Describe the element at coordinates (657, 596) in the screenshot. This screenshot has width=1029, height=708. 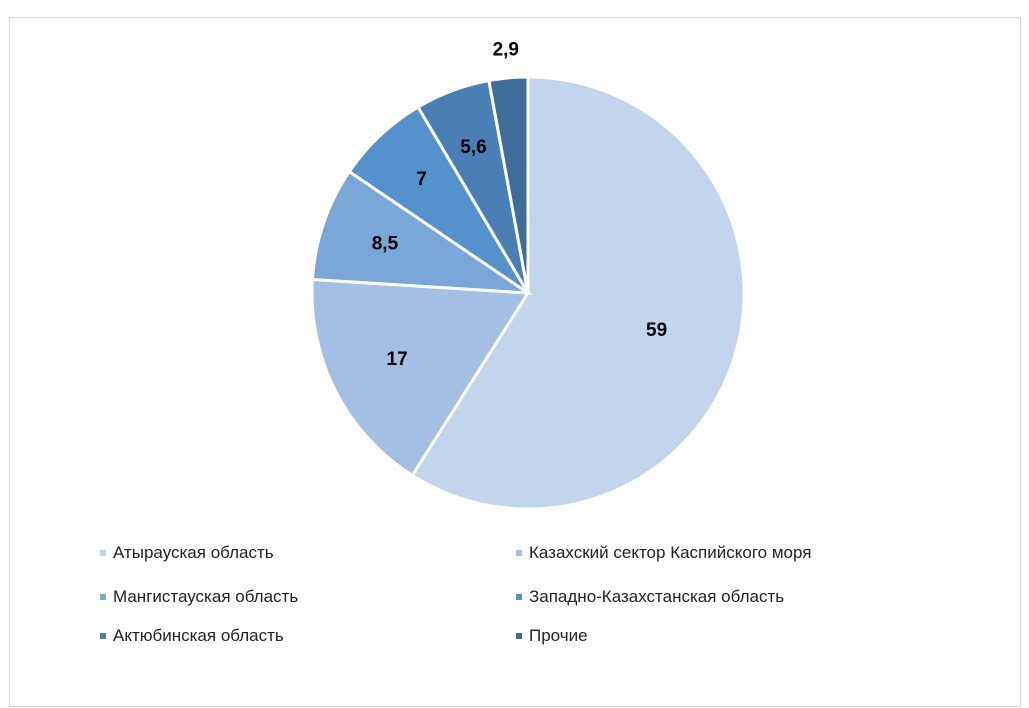
I see `legend-label-west-kz: Западно-Казахстанская область` at that location.